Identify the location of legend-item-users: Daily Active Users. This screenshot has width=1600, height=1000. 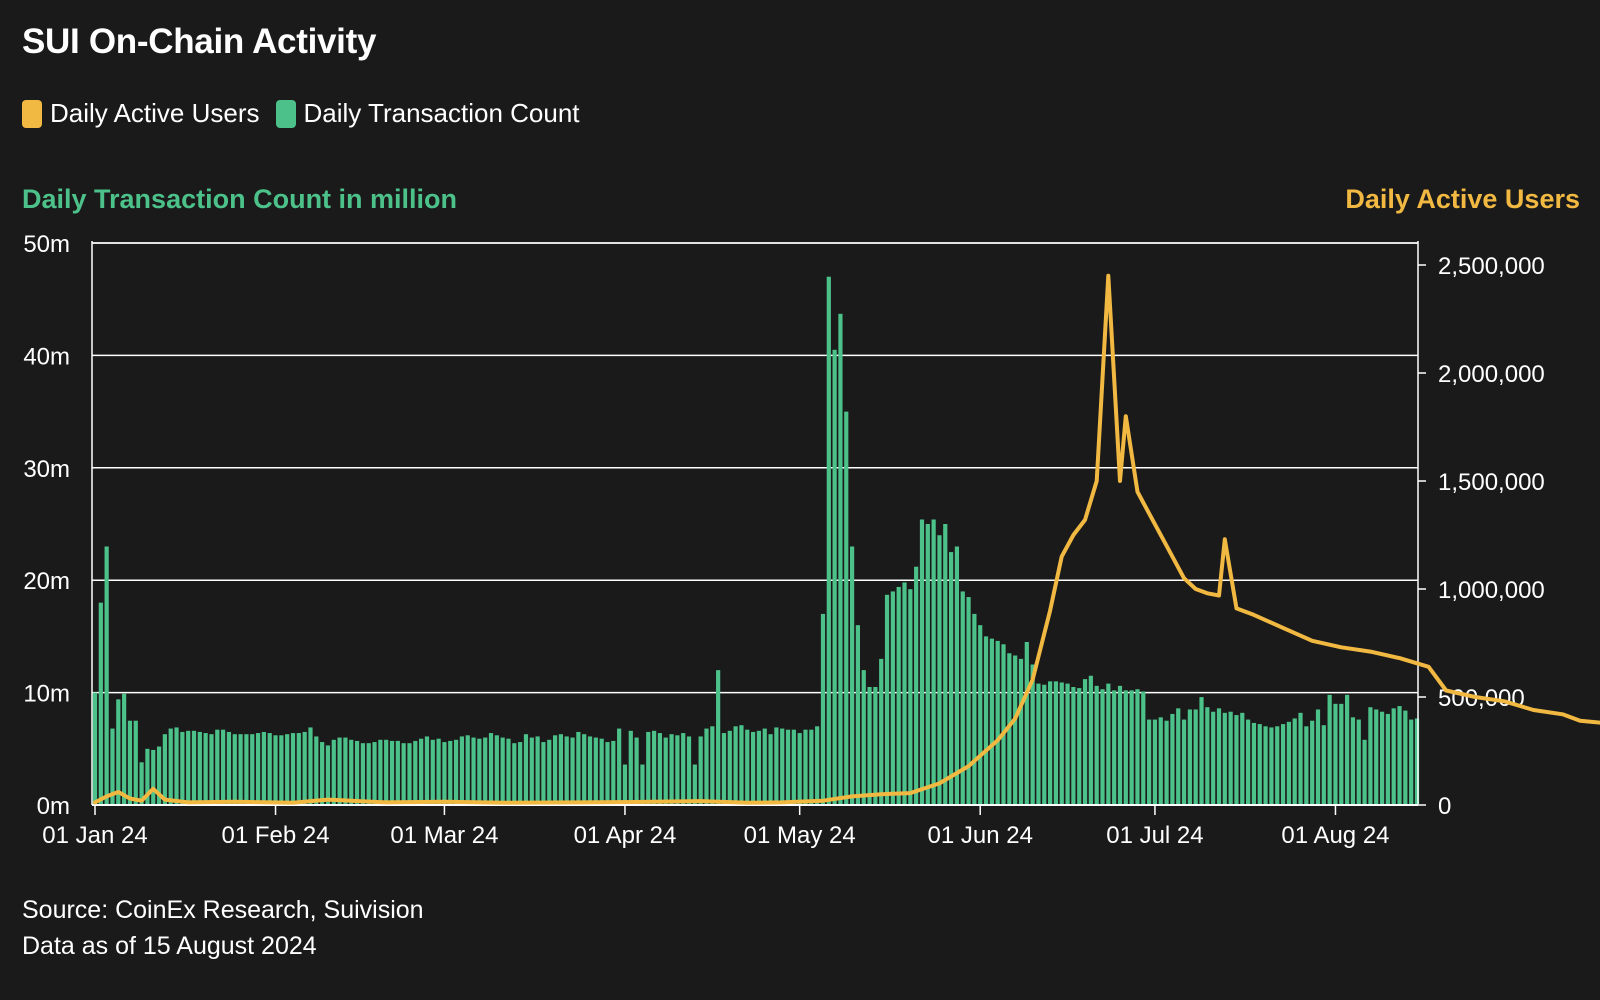
(141, 113).